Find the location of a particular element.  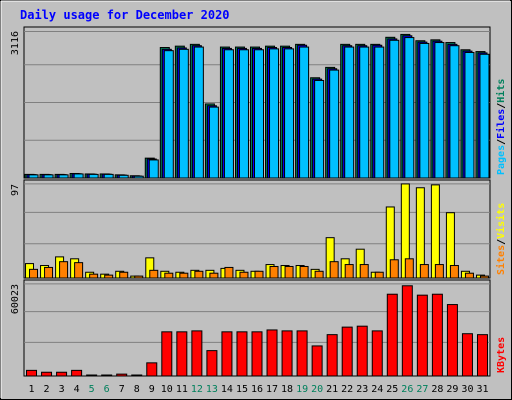

x-tick-label: 27 is located at coordinates (422, 389).